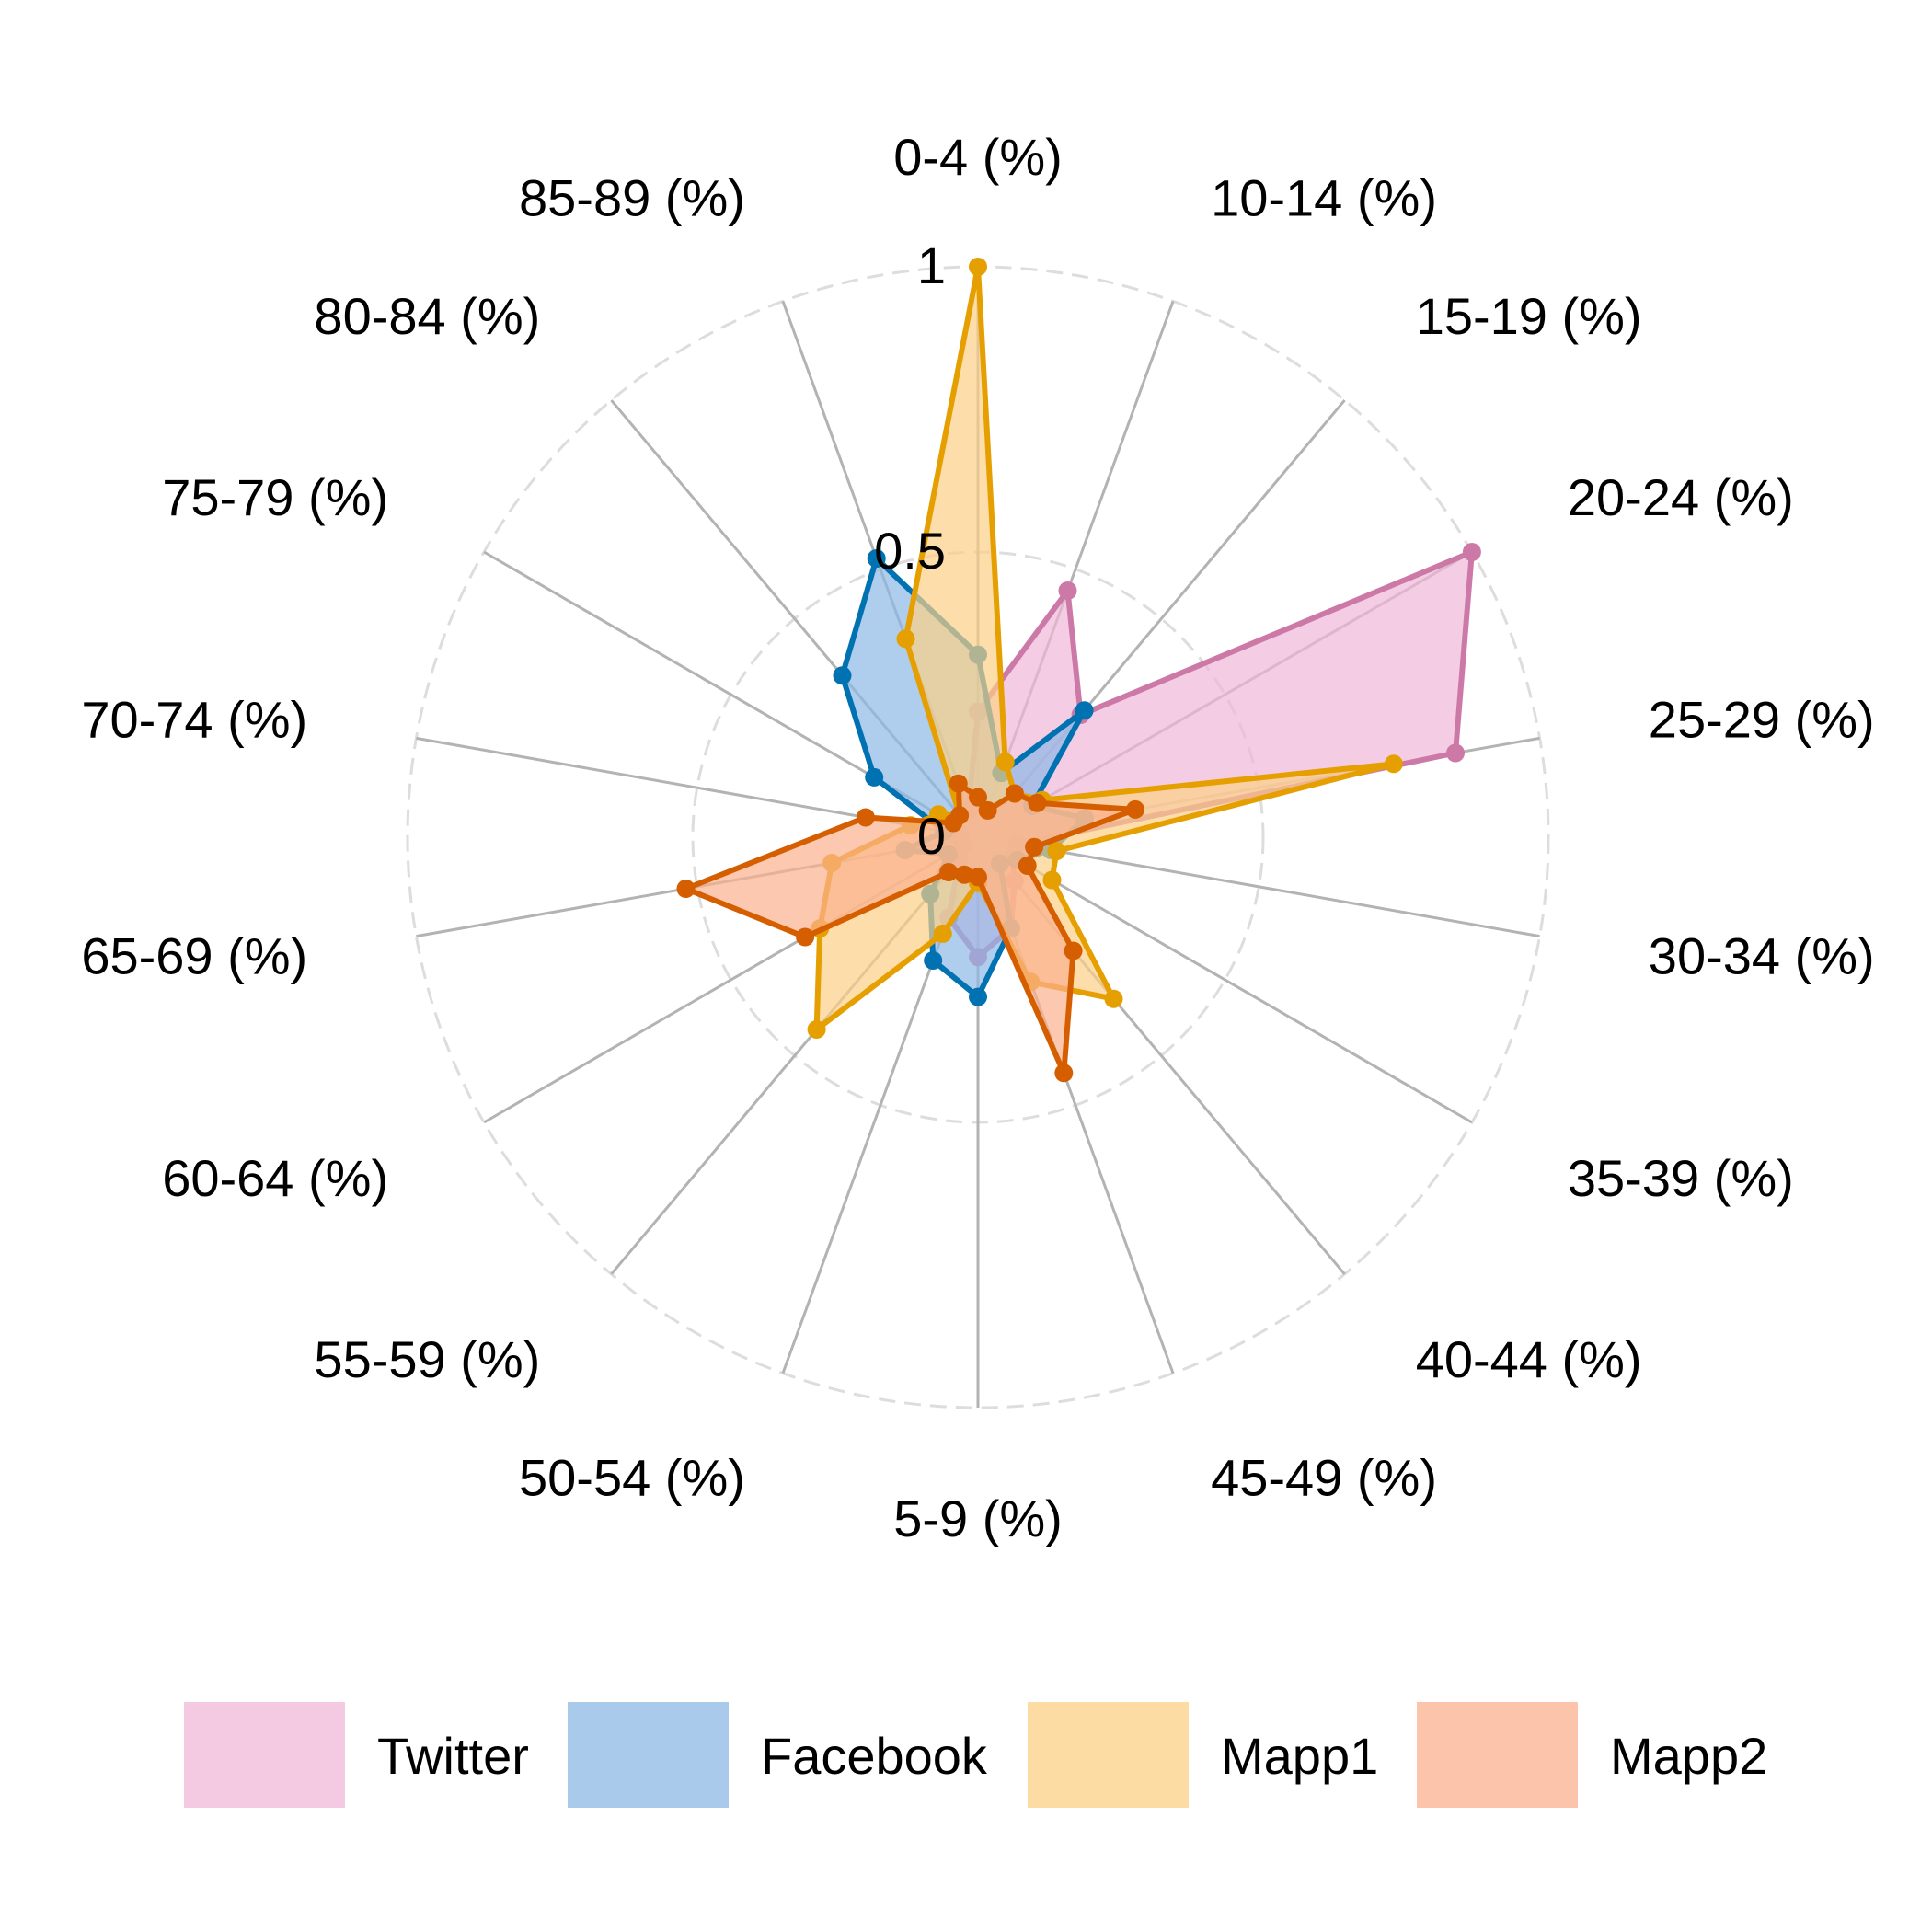 This screenshot has height=1932, width=1932. I want to click on axis-label-0: 0-4 (%), so click(978, 157).